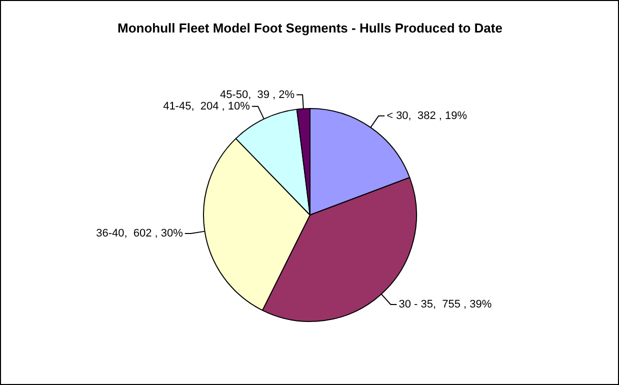 The height and width of the screenshot is (385, 619). What do you see at coordinates (310, 28) in the screenshot?
I see `chart-title: Monohull Fleet Model Foot Segments - Hulls Produced to Date` at bounding box center [310, 28].